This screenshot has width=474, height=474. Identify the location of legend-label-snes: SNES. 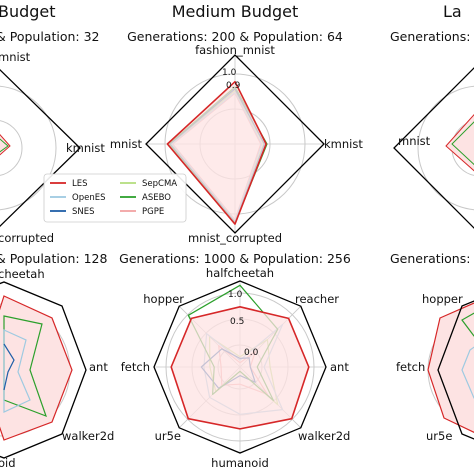
(83, 212).